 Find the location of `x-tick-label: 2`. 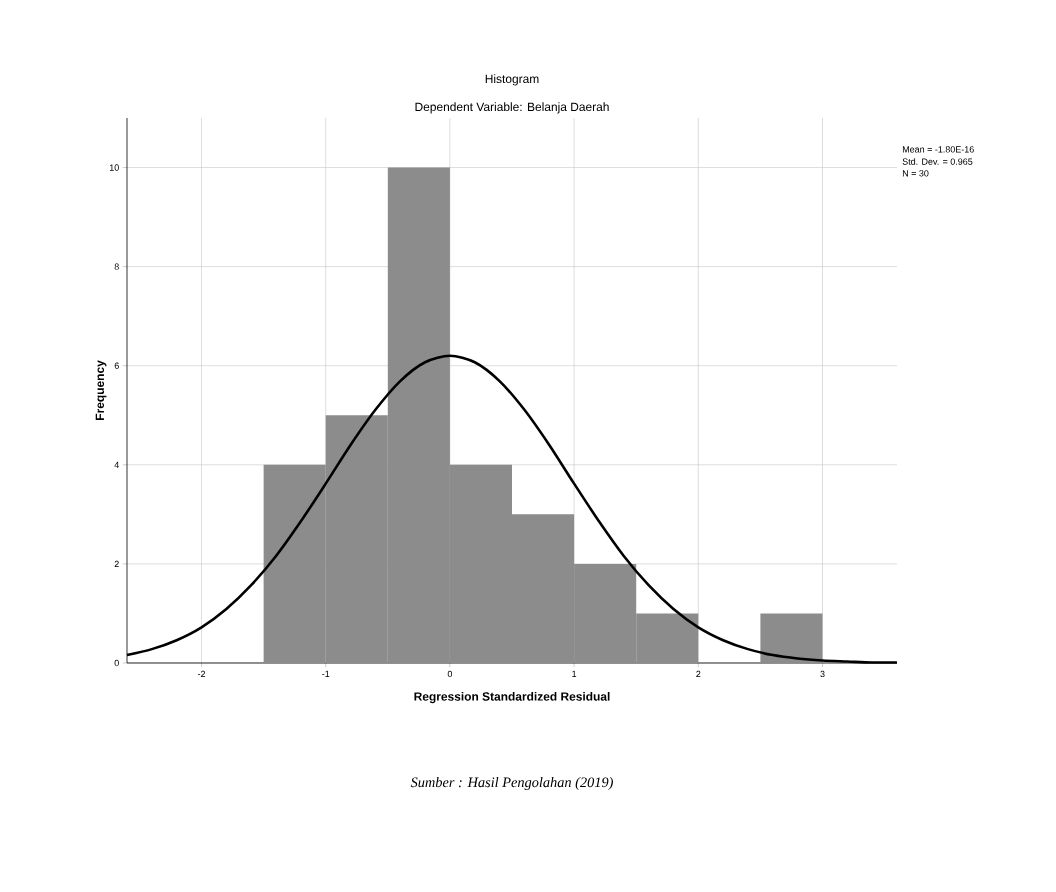

x-tick-label: 2 is located at coordinates (698, 674).